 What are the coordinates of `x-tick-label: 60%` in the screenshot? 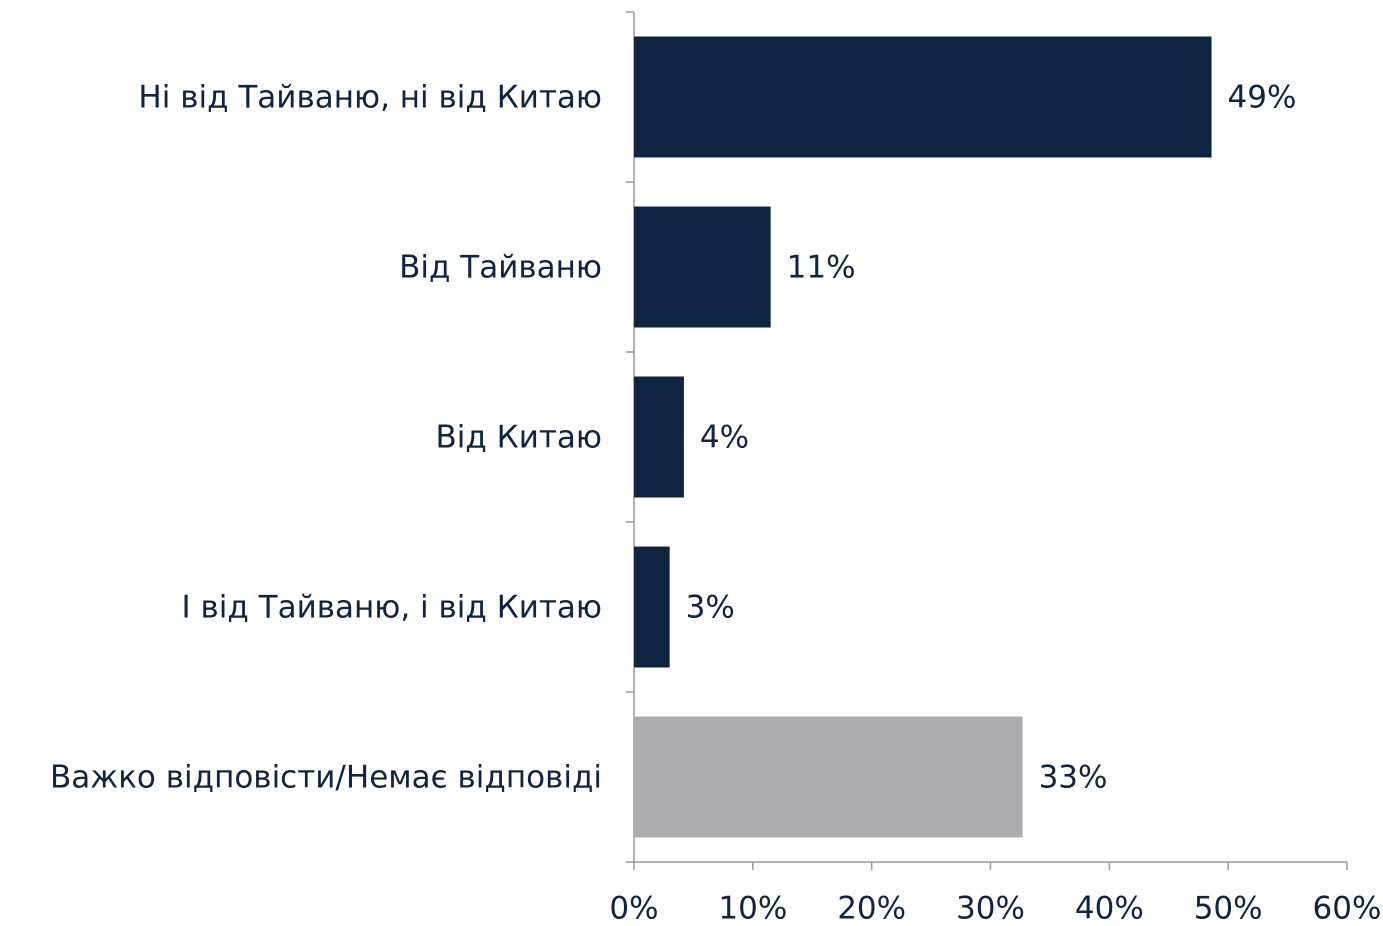 It's located at (1347, 908).